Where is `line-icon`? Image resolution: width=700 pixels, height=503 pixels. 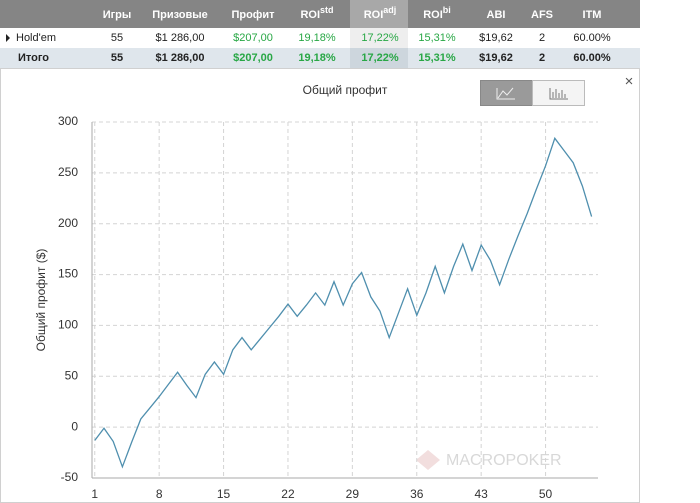 line-icon is located at coordinates (505, 93).